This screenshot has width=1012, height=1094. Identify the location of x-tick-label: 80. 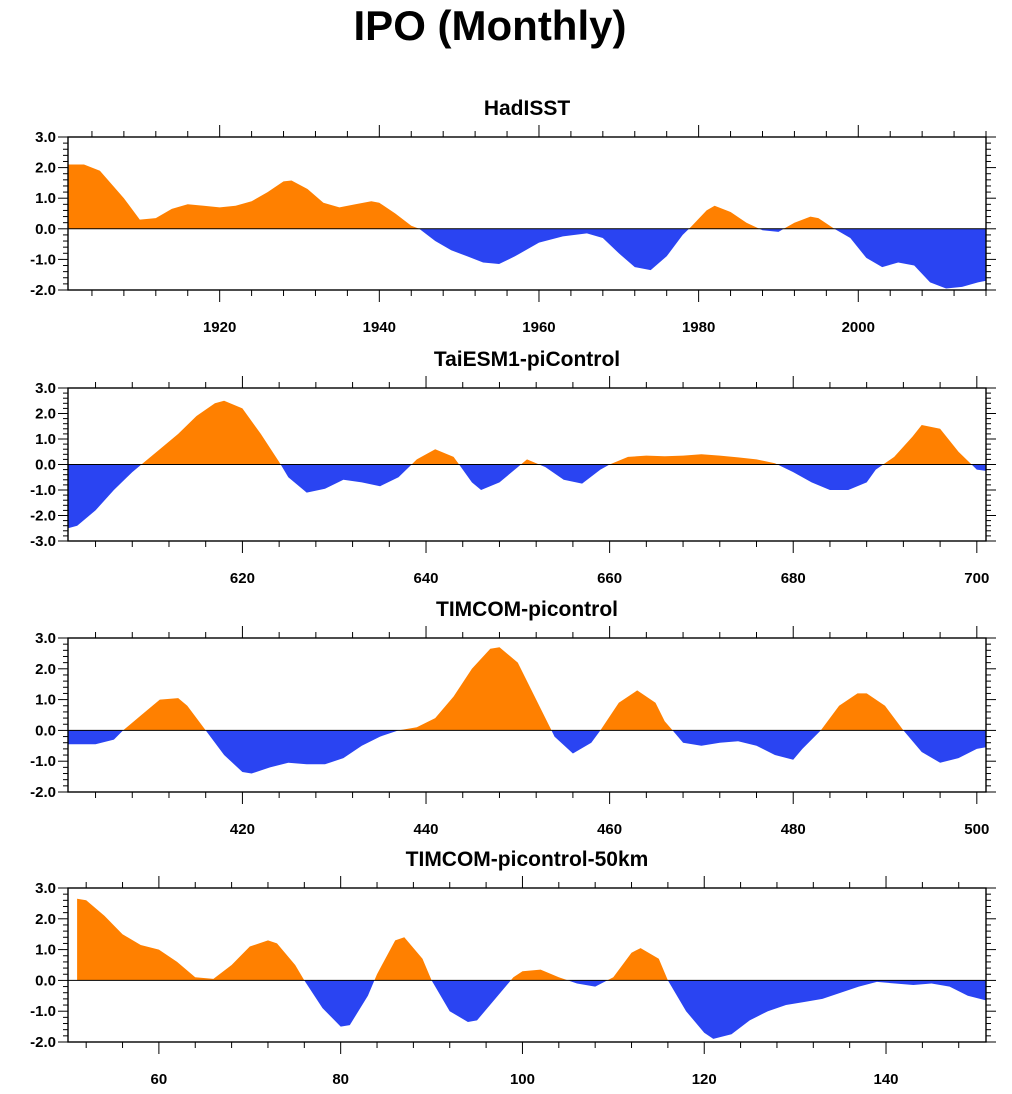
(340, 1079).